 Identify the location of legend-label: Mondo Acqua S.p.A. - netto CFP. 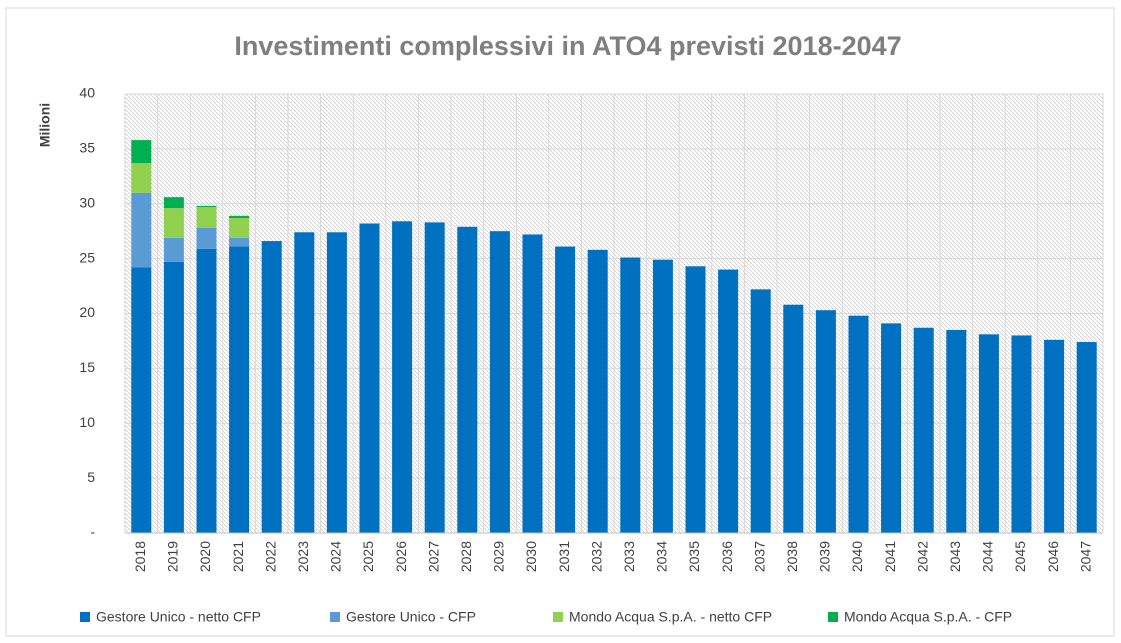
(670, 617).